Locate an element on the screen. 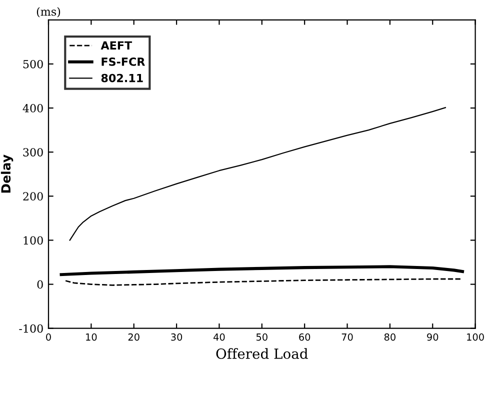 This screenshot has width=485, height=398. y-tick-label: 200 is located at coordinates (33, 196).